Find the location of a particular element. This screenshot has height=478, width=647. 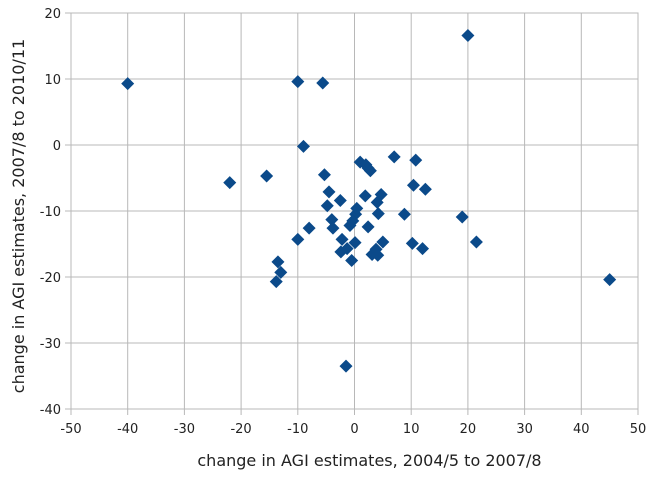

y-tick-label: -20 is located at coordinates (50, 278).